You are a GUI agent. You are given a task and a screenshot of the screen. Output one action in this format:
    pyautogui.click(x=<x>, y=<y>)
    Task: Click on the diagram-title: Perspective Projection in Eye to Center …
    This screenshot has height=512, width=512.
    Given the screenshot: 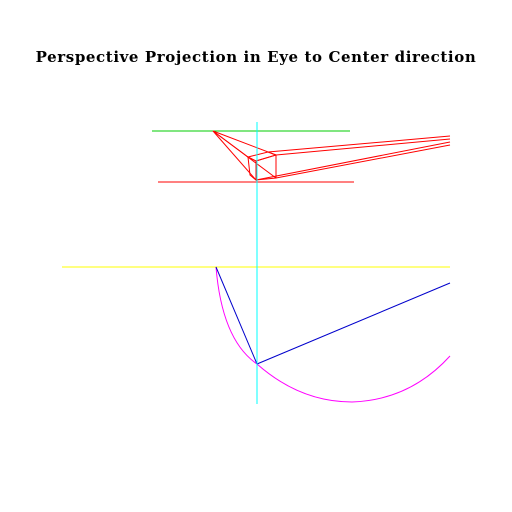 What is the action you would take?
    pyautogui.click(x=256, y=57)
    